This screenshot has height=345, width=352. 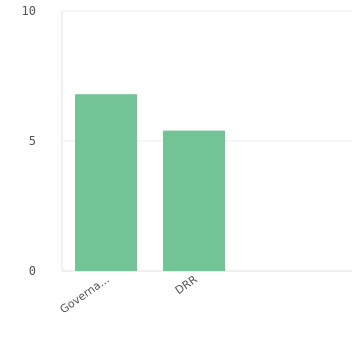 What do you see at coordinates (186, 285) in the screenshot?
I see `x-tick-label-1: DRR` at bounding box center [186, 285].